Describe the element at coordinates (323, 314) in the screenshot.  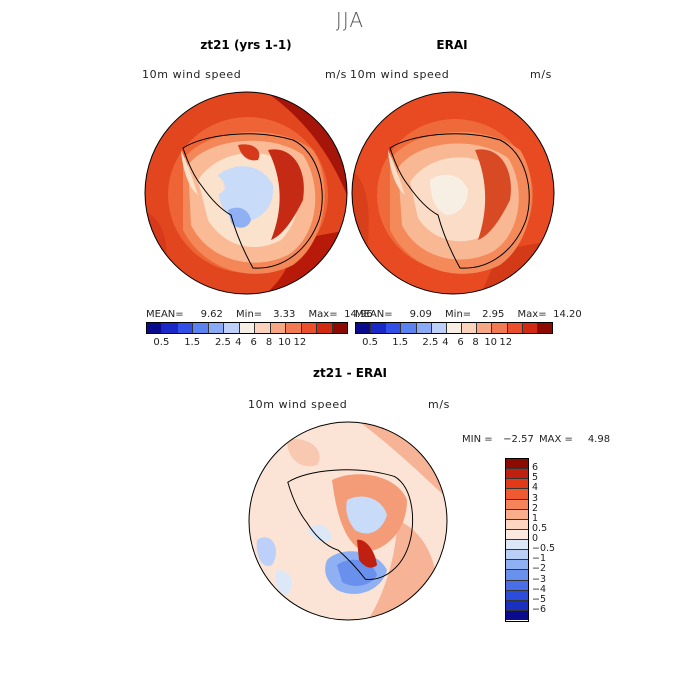
I see `panel1-max-label: Max=` at that location.